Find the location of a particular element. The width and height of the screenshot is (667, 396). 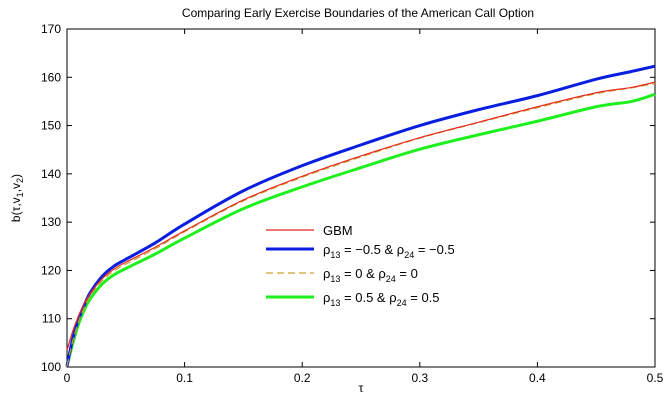

y-axis-label: b(τ,v1,v2) is located at coordinates (17, 198).